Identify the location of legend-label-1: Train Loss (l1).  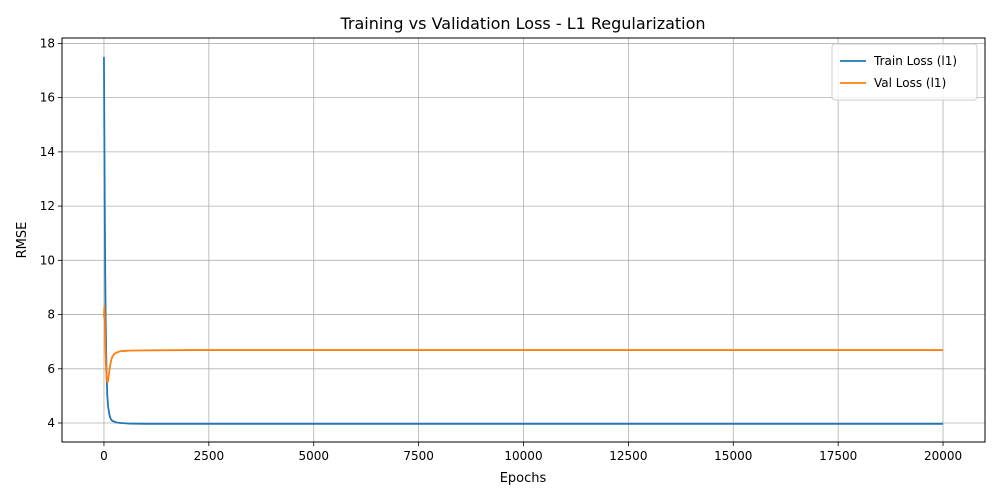
(915, 61).